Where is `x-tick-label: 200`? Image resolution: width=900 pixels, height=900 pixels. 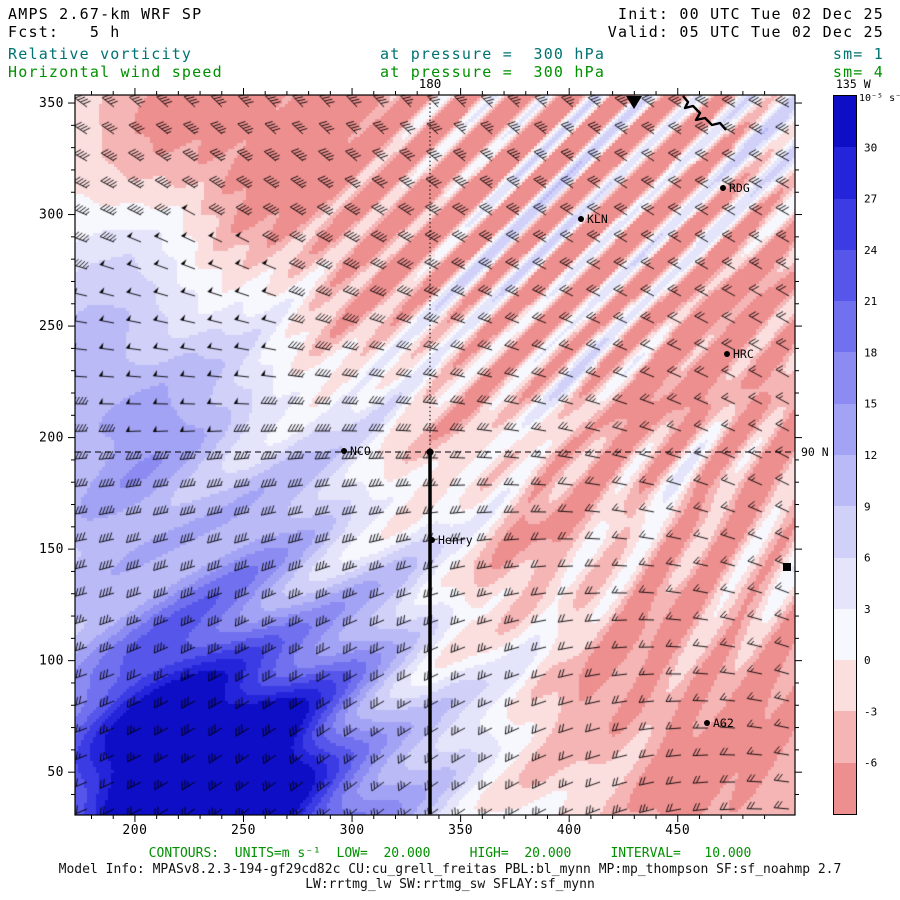
x-tick-label: 200 is located at coordinates (134, 830).